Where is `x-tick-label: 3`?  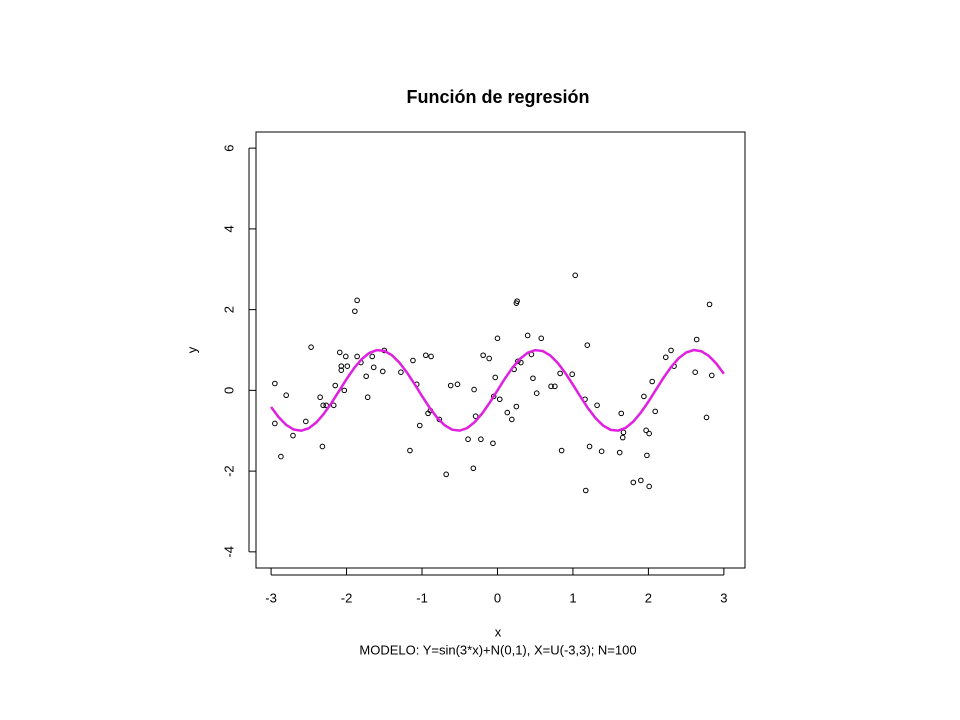 x-tick-label: 3 is located at coordinates (723, 597).